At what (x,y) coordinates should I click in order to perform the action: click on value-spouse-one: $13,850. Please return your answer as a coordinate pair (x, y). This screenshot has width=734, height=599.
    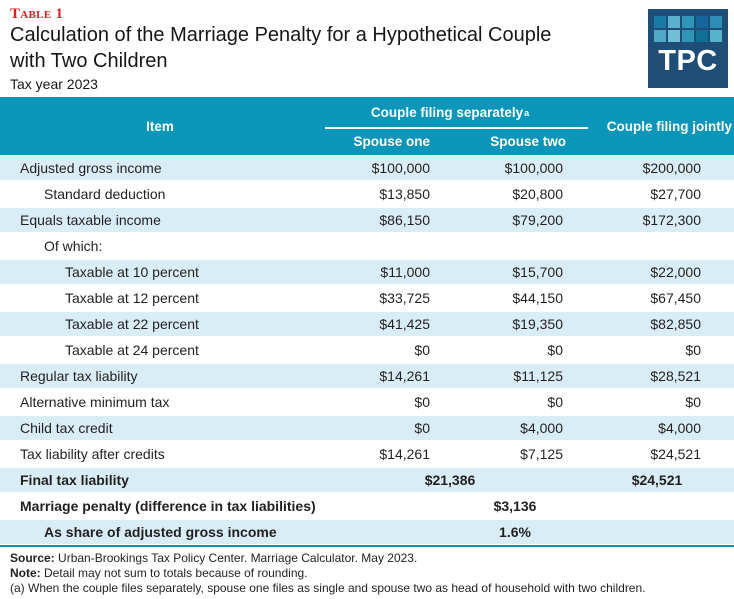
    Looking at the image, I should click on (404, 194).